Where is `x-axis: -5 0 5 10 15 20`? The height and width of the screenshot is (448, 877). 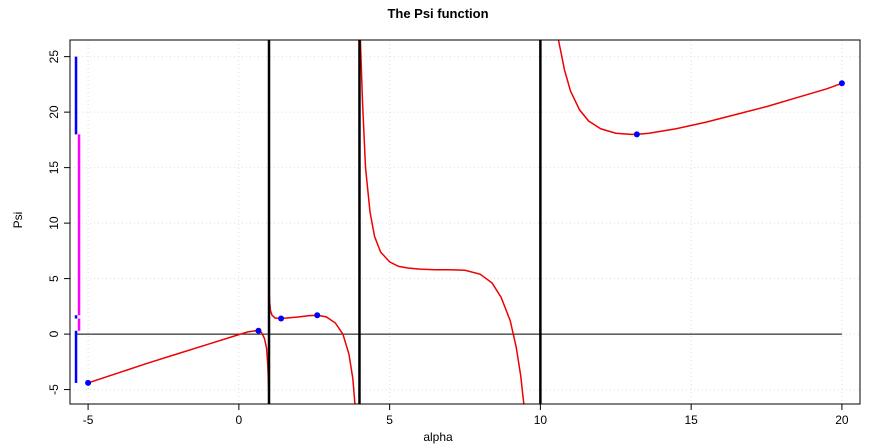 x-axis: -5 0 5 10 15 20 is located at coordinates (466, 415).